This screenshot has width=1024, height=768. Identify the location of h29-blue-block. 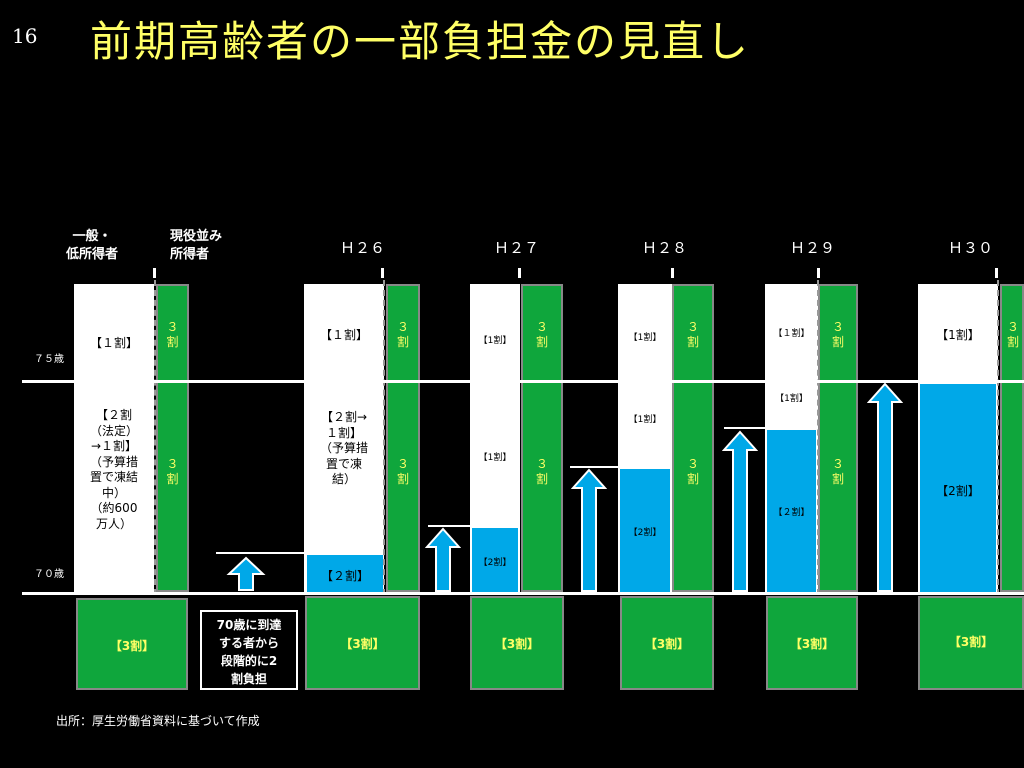
(791, 511).